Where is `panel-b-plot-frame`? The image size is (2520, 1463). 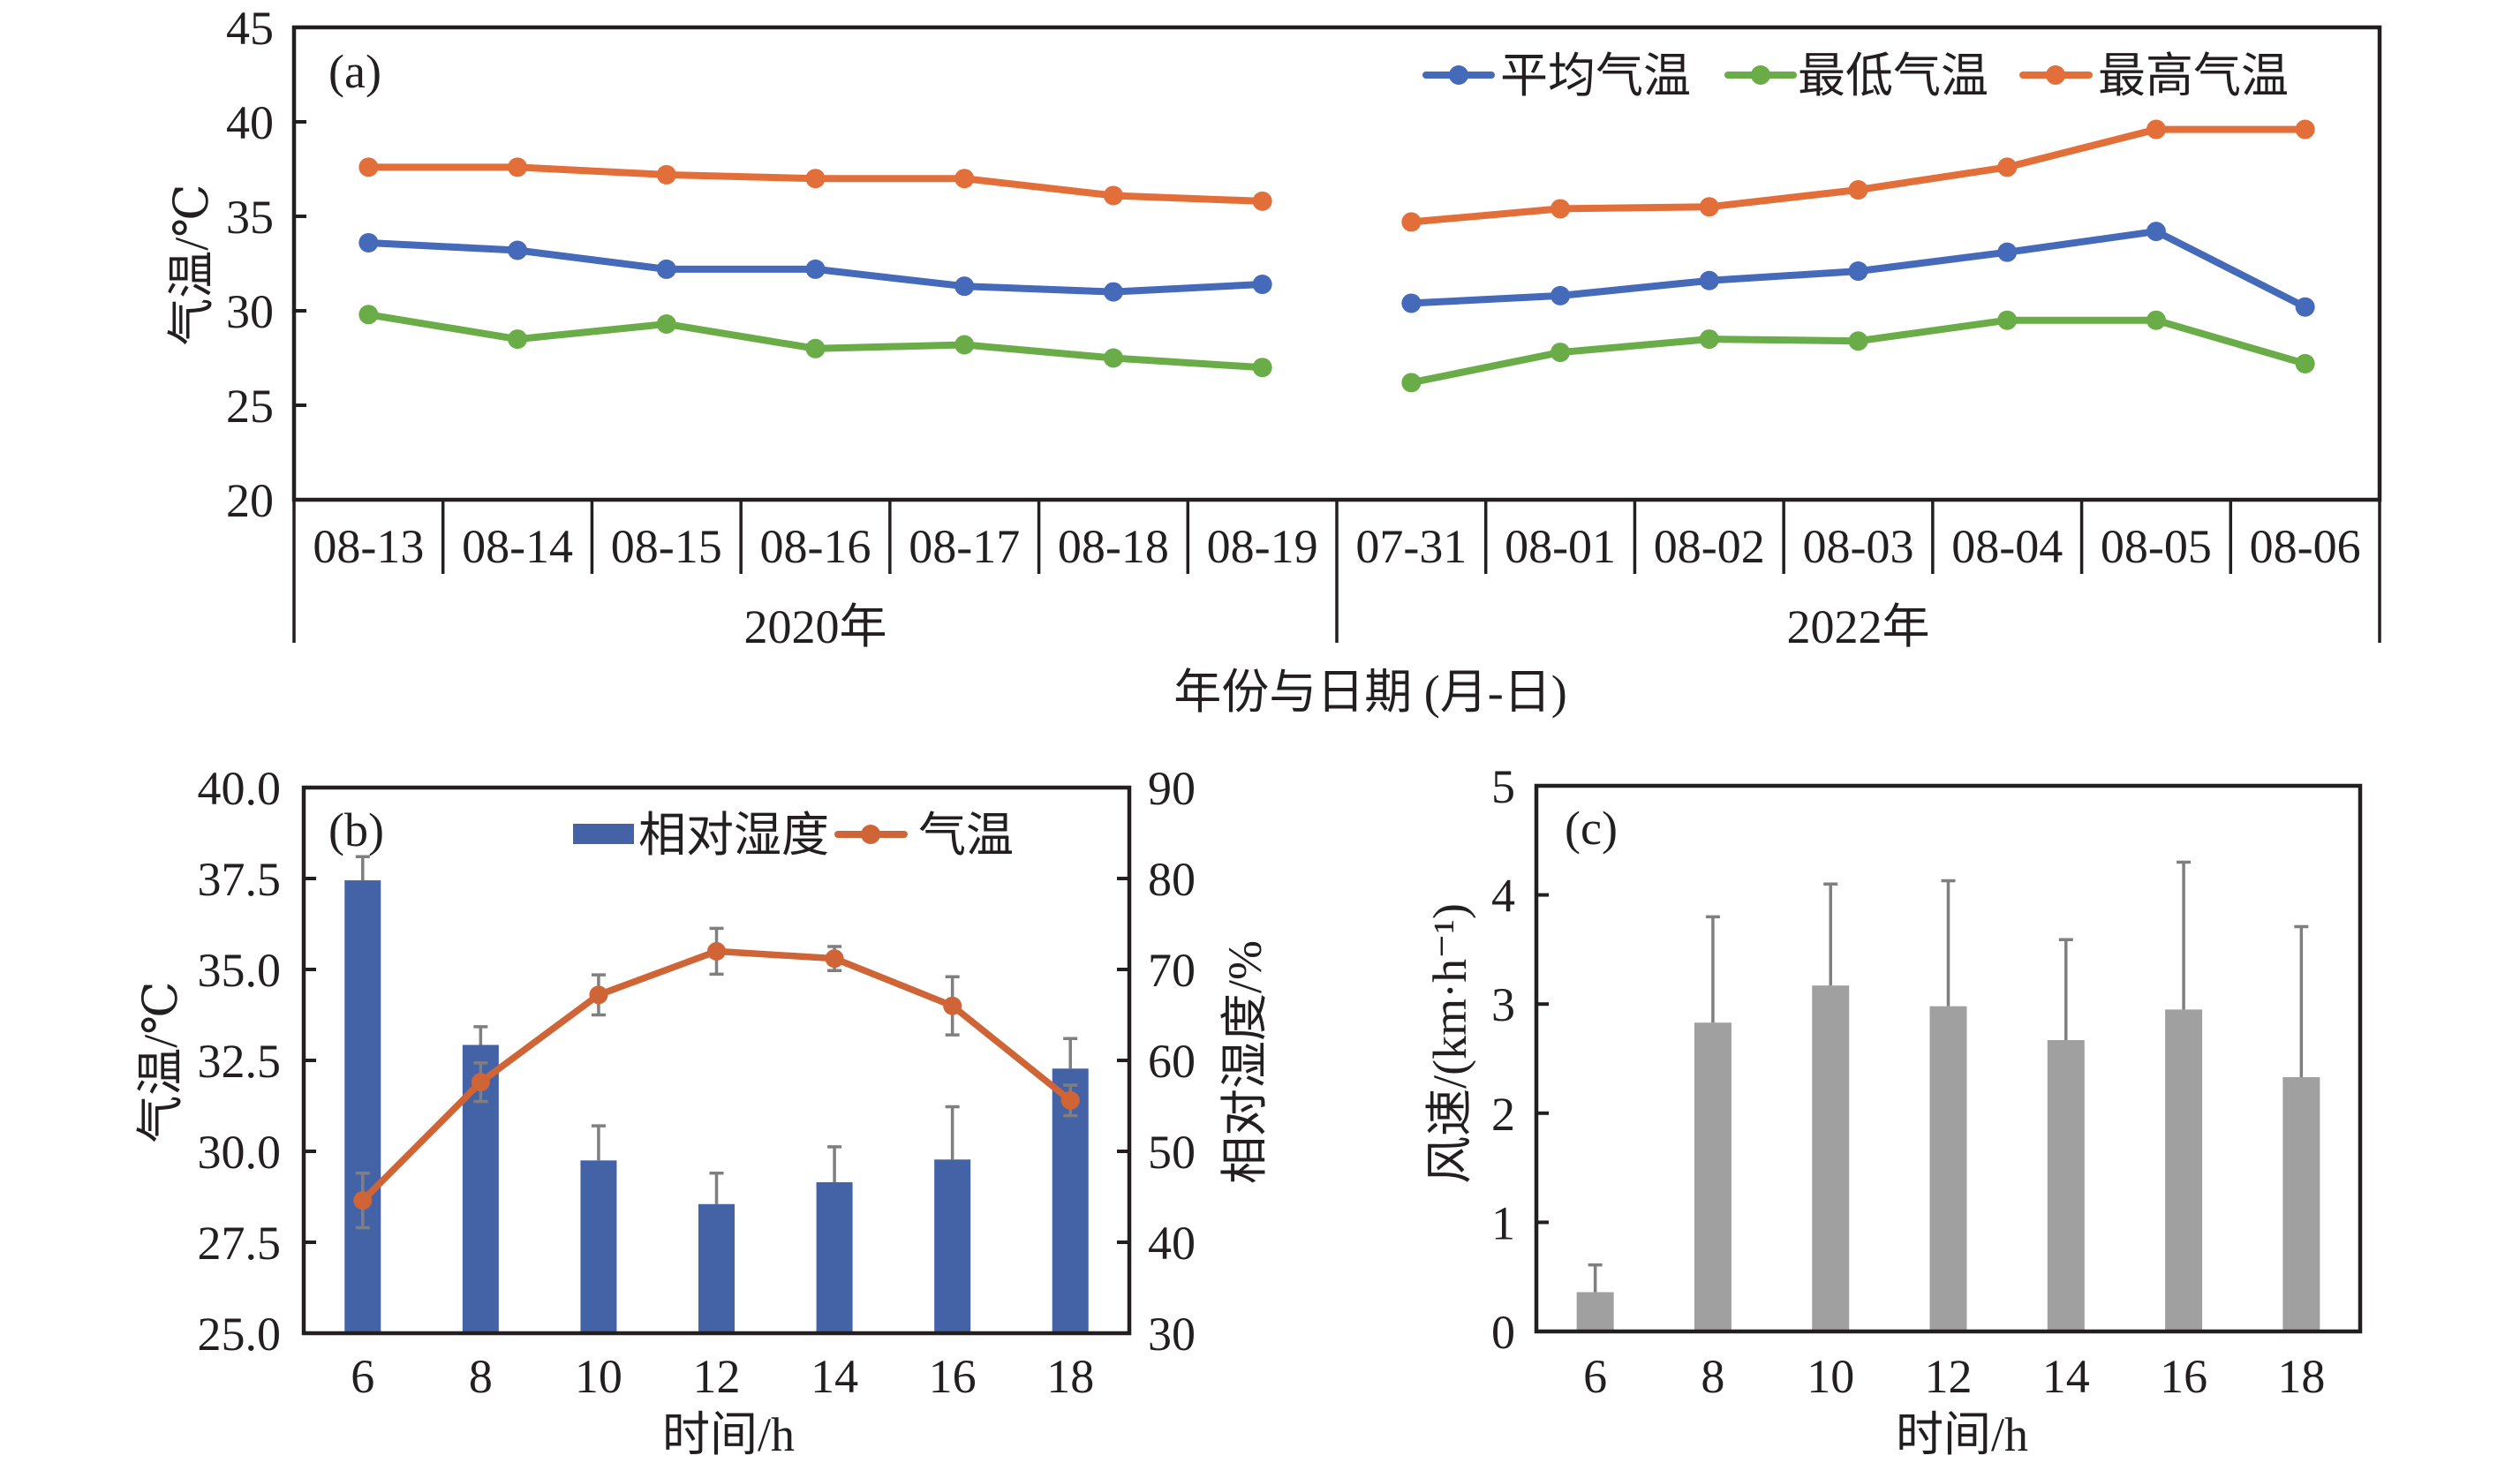
panel-b-plot-frame is located at coordinates (716, 1060).